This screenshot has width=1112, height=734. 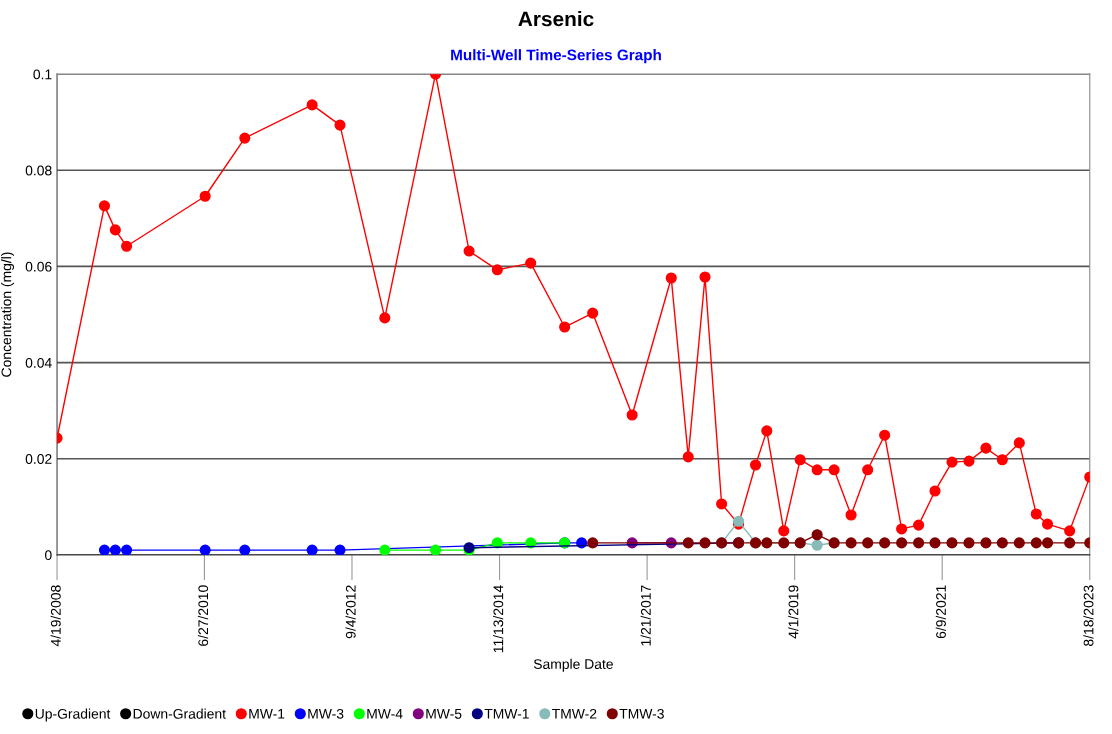 I want to click on y-tick-label: 0.08, so click(x=38, y=170).